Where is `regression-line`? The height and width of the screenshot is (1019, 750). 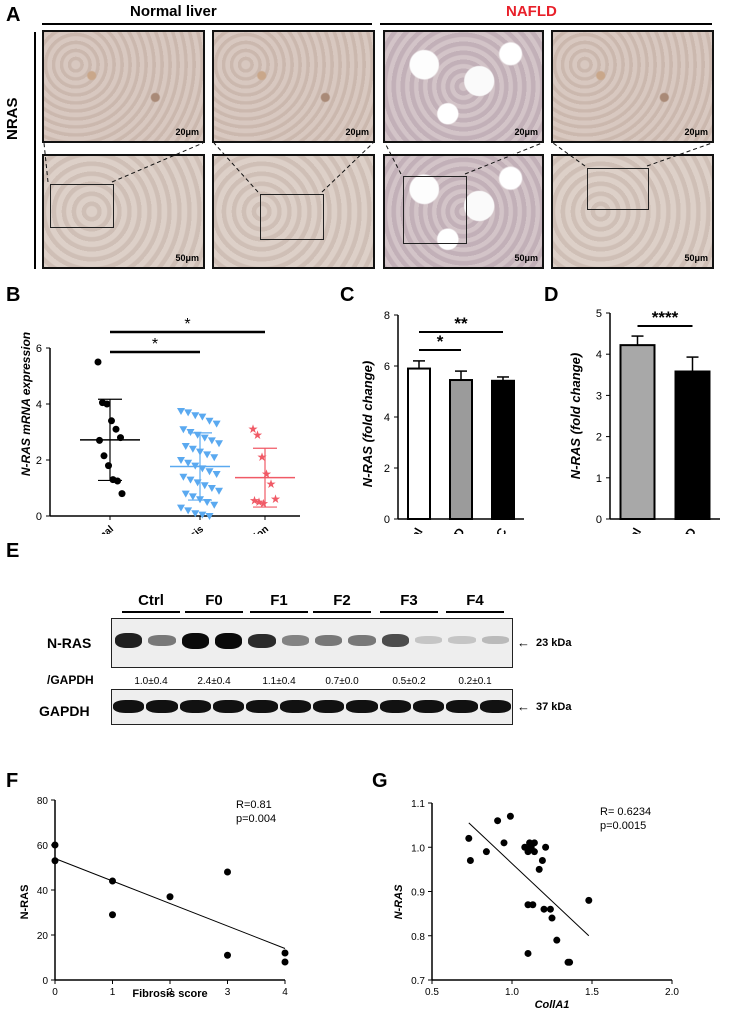
regression-line is located at coordinates (529, 879).